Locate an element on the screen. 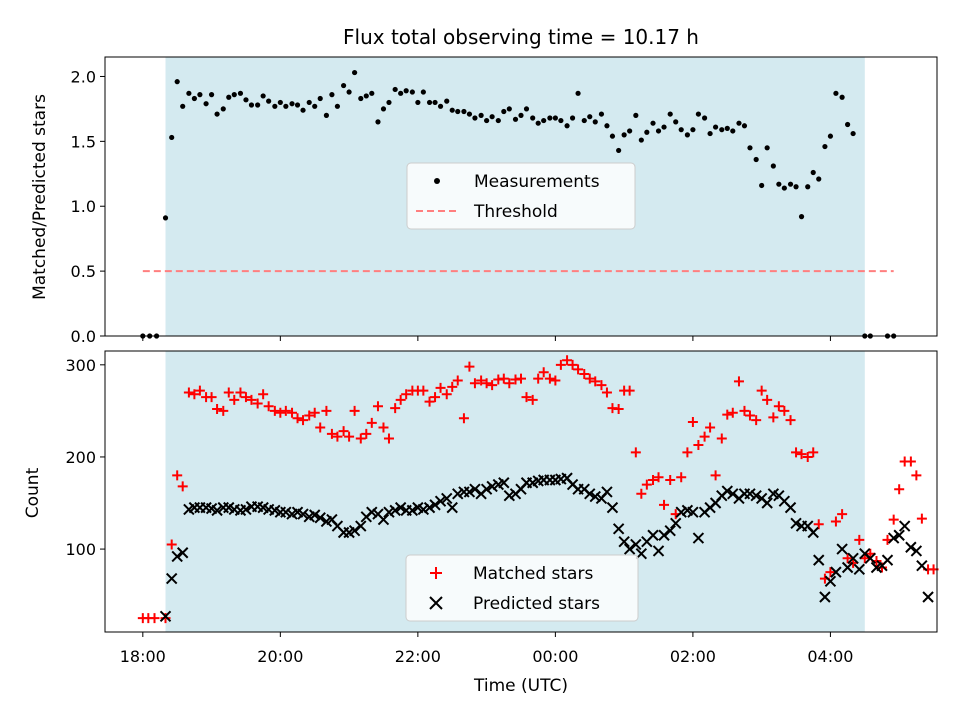 This screenshot has height=720, width=960. bottom-x-axis-label: Time (UTC) is located at coordinates (520, 686).